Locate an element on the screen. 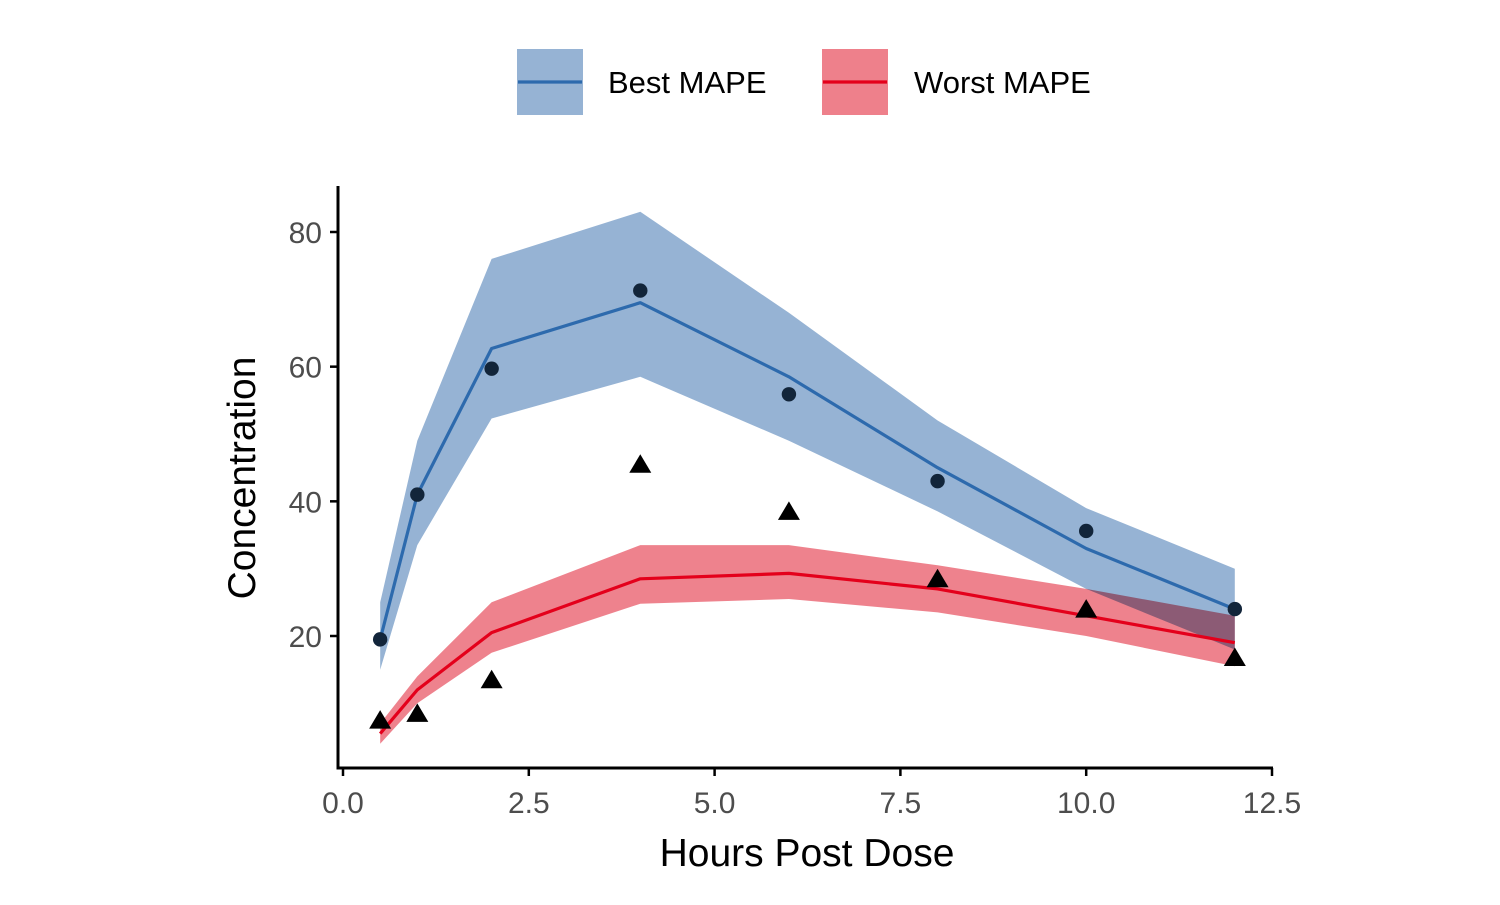 The image size is (1500, 905). x-tick-label: 7.5 is located at coordinates (901, 803).